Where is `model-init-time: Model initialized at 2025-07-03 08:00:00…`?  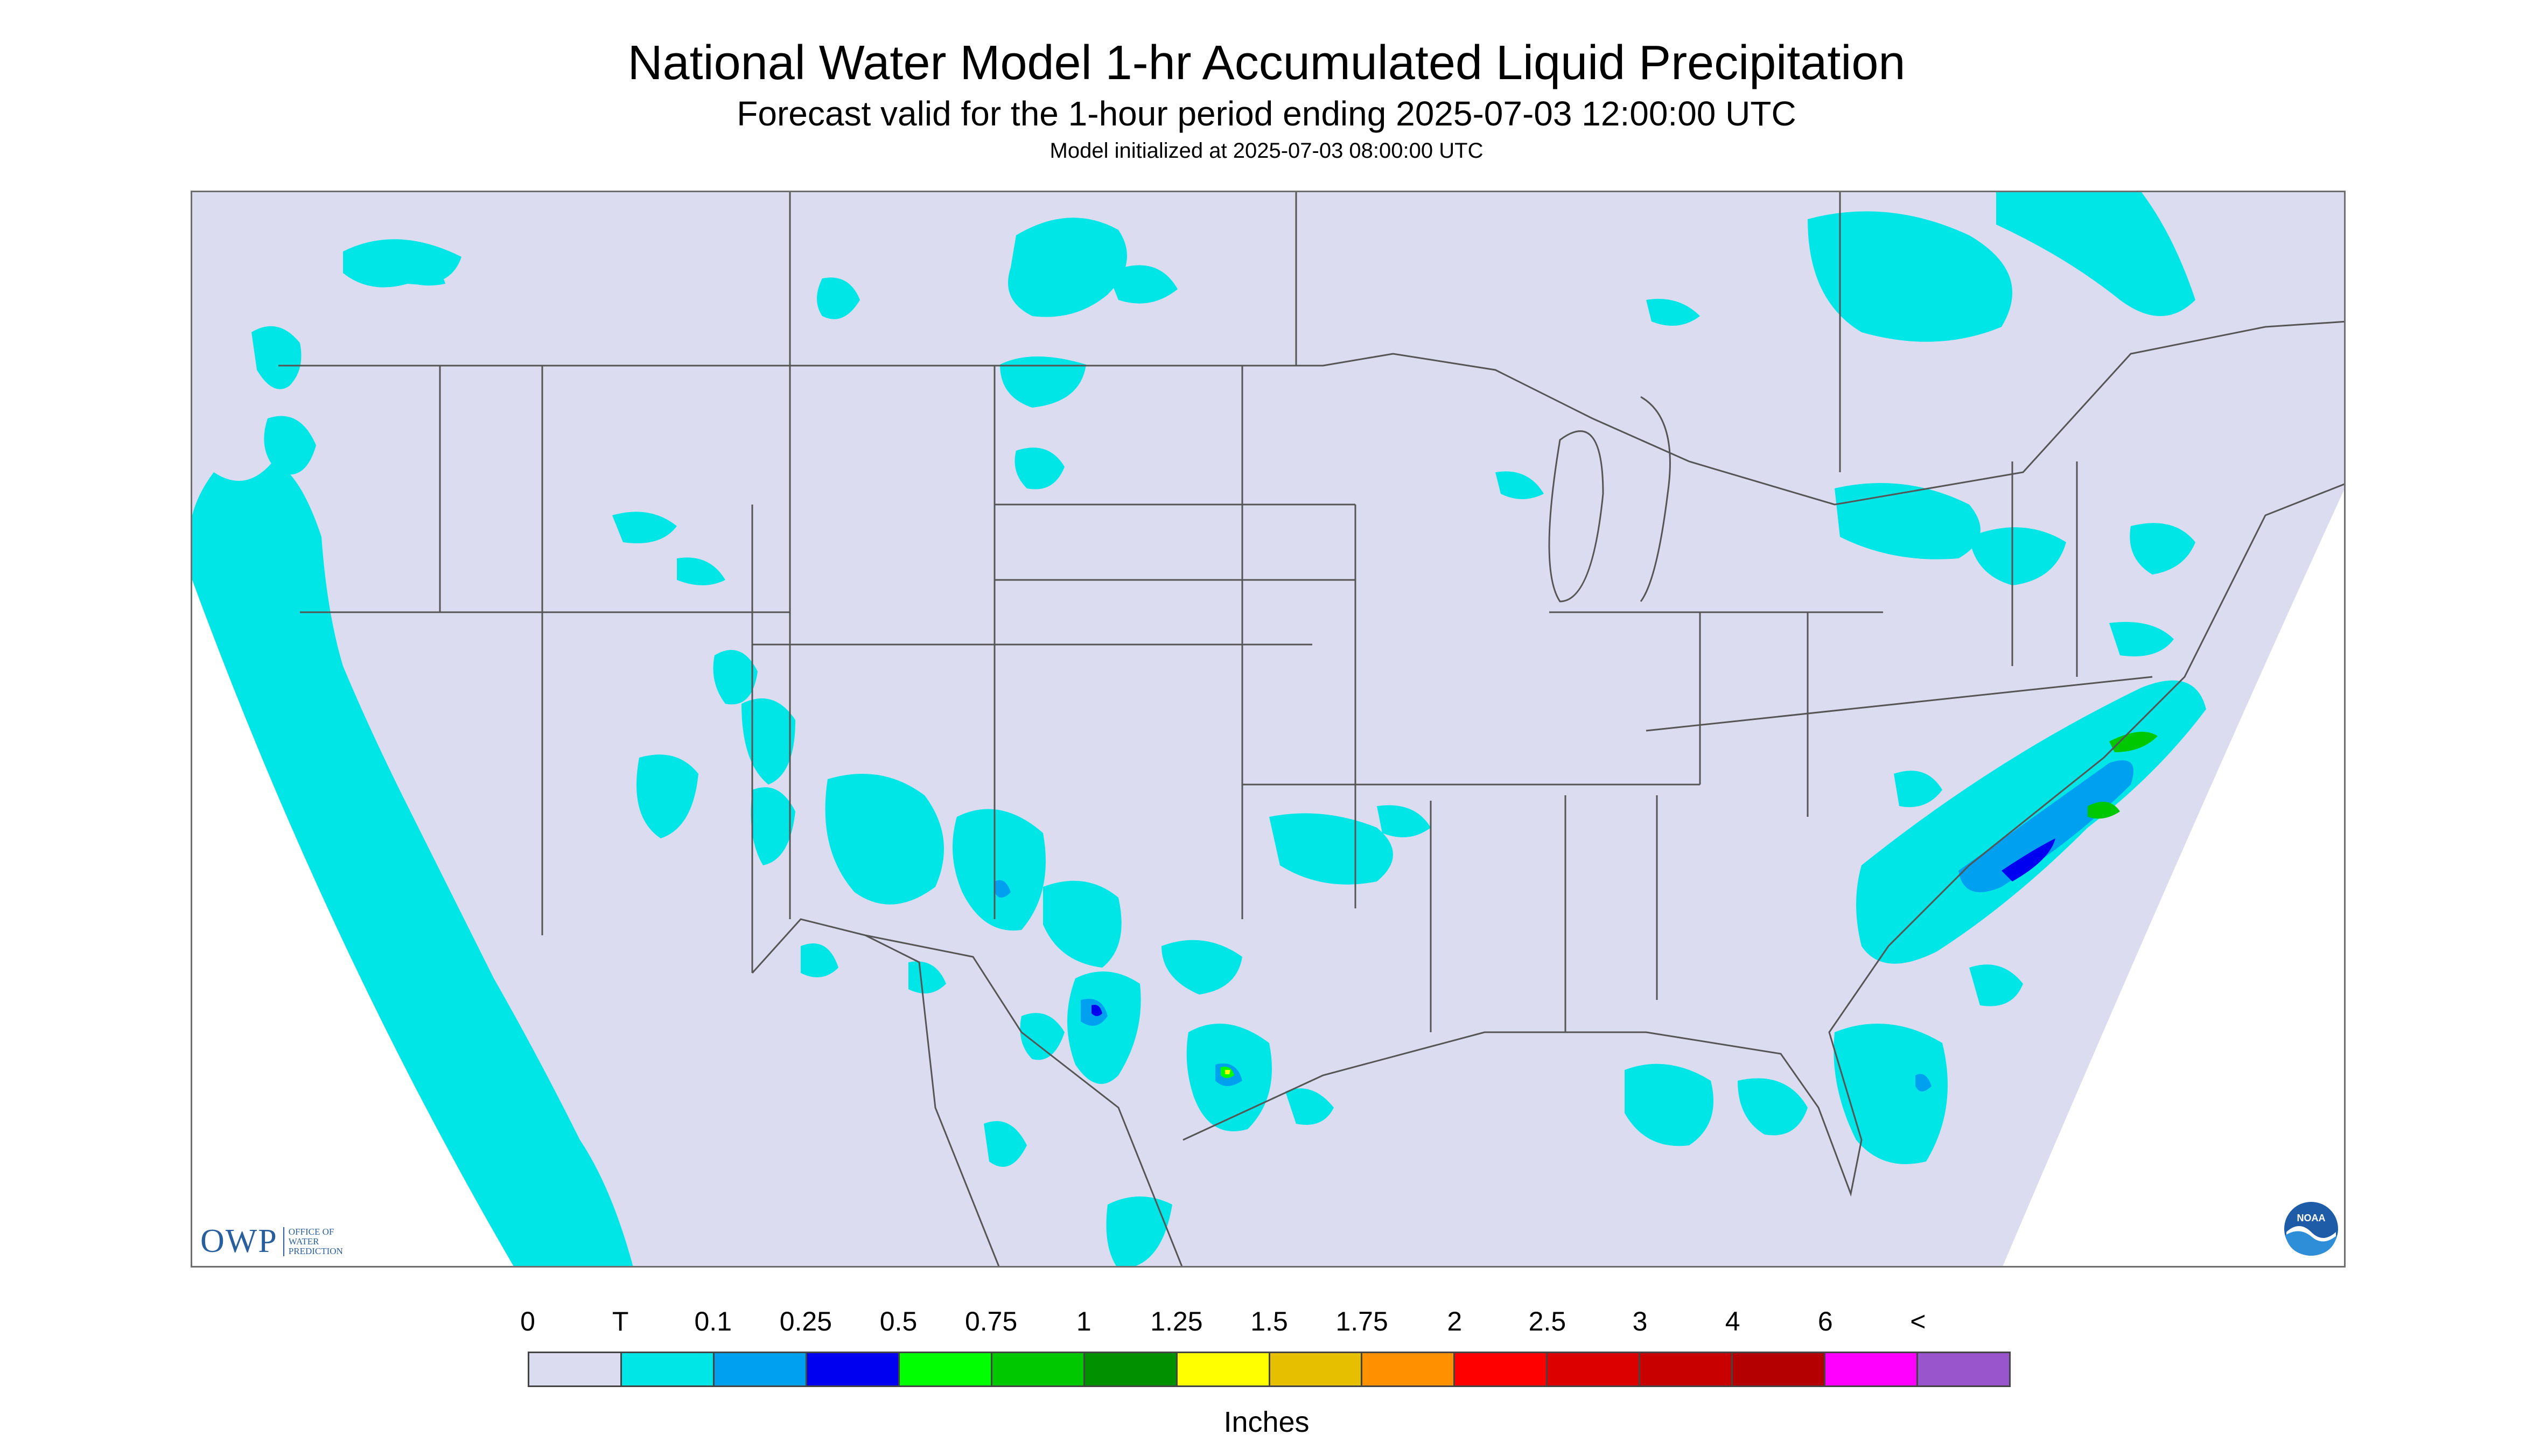 model-init-time: Model initialized at 2025-07-03 08:00:00… is located at coordinates (1266, 151).